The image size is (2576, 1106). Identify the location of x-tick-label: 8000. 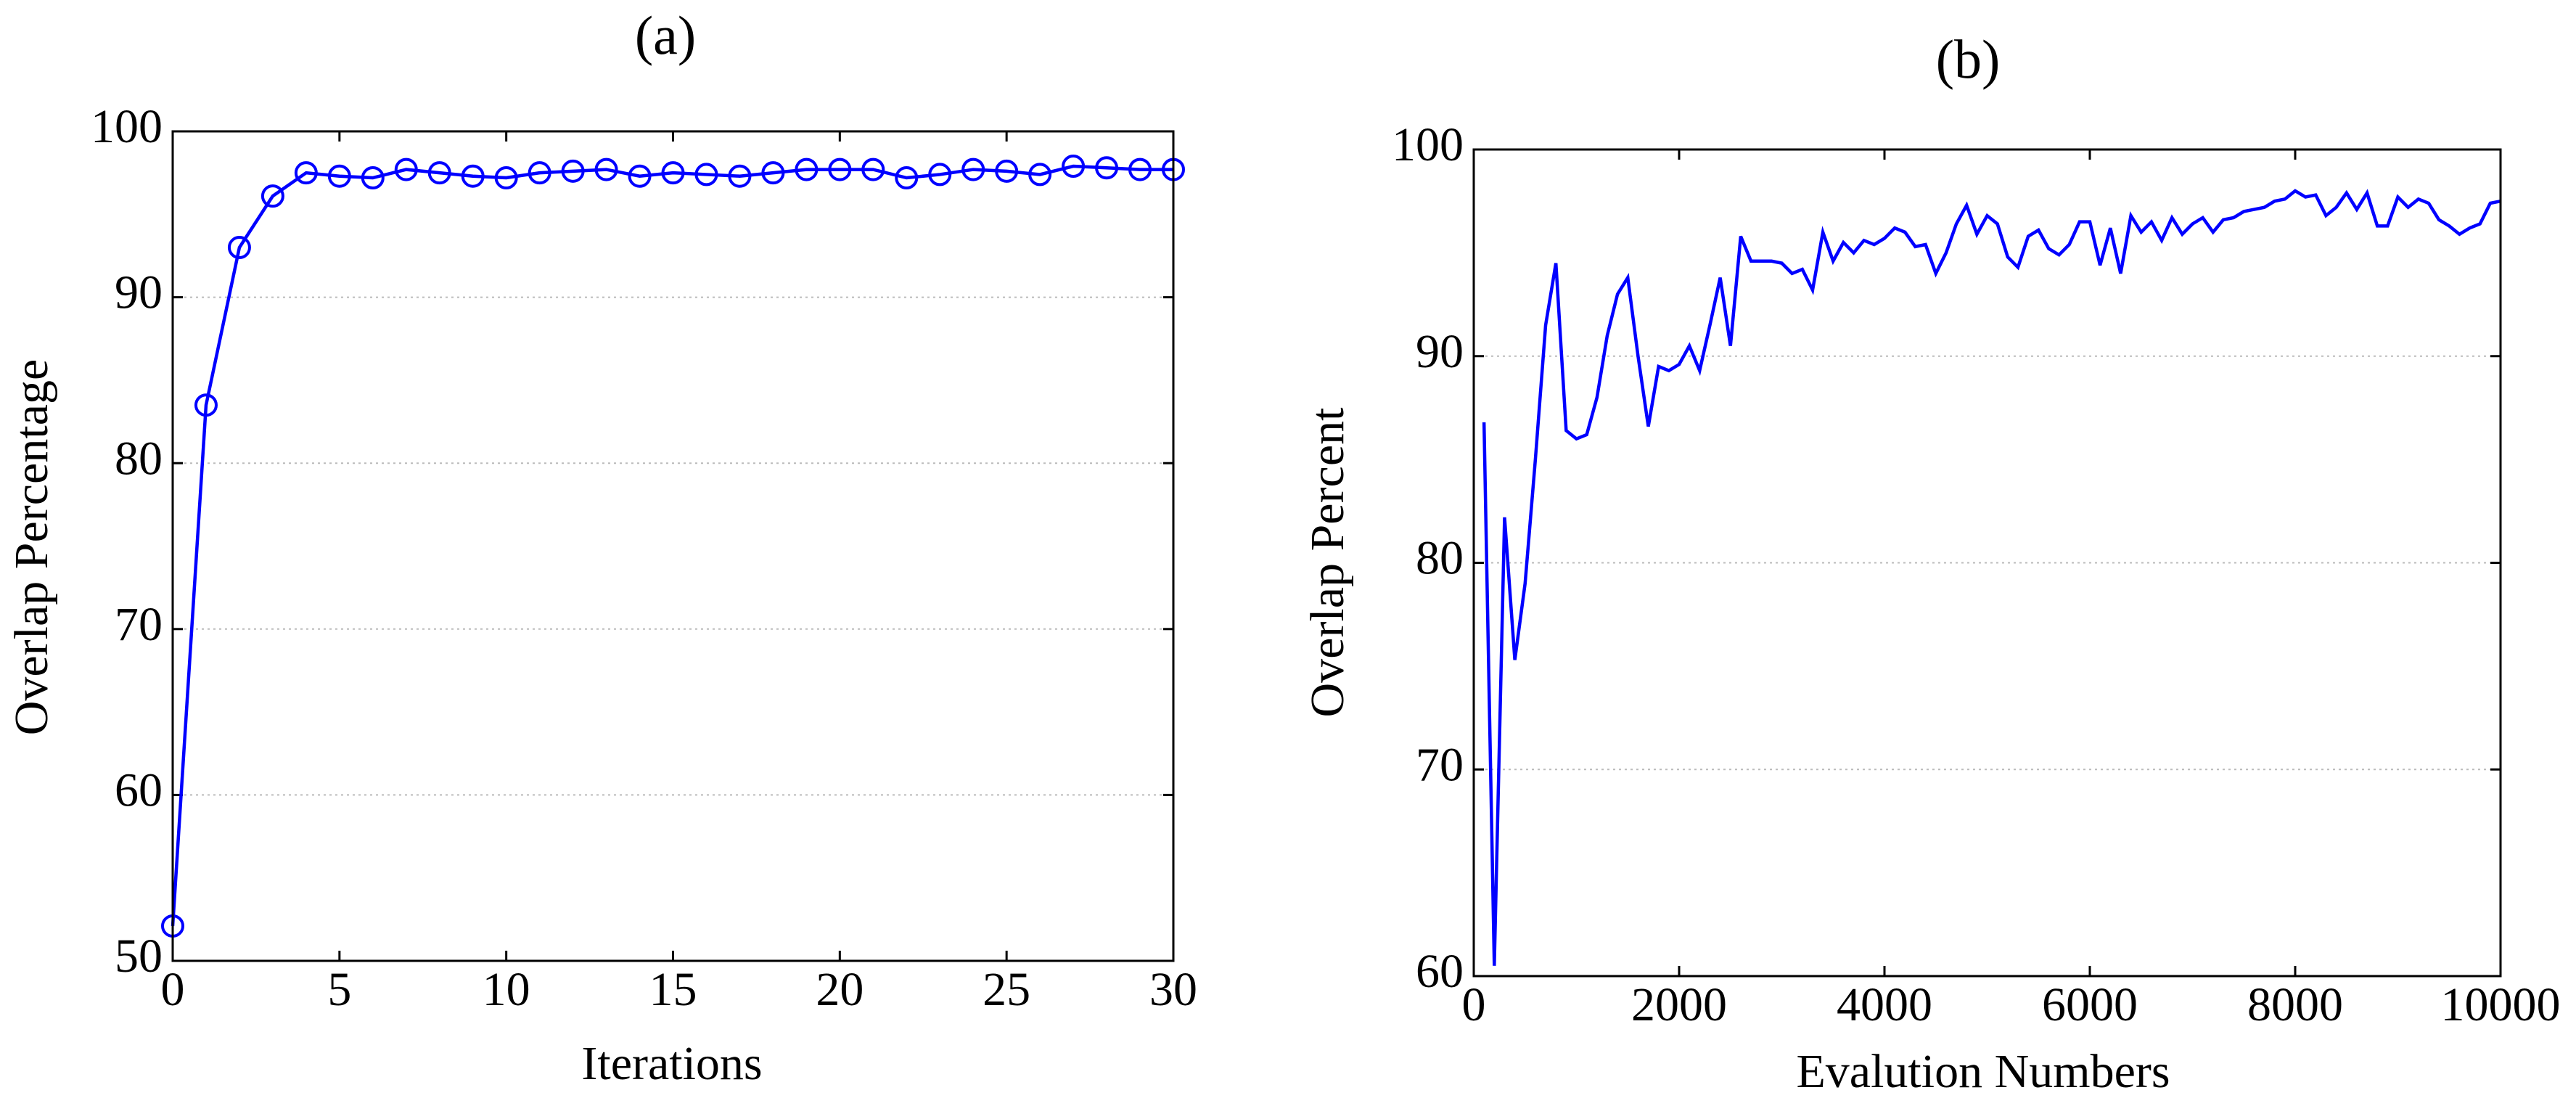
(2295, 1004).